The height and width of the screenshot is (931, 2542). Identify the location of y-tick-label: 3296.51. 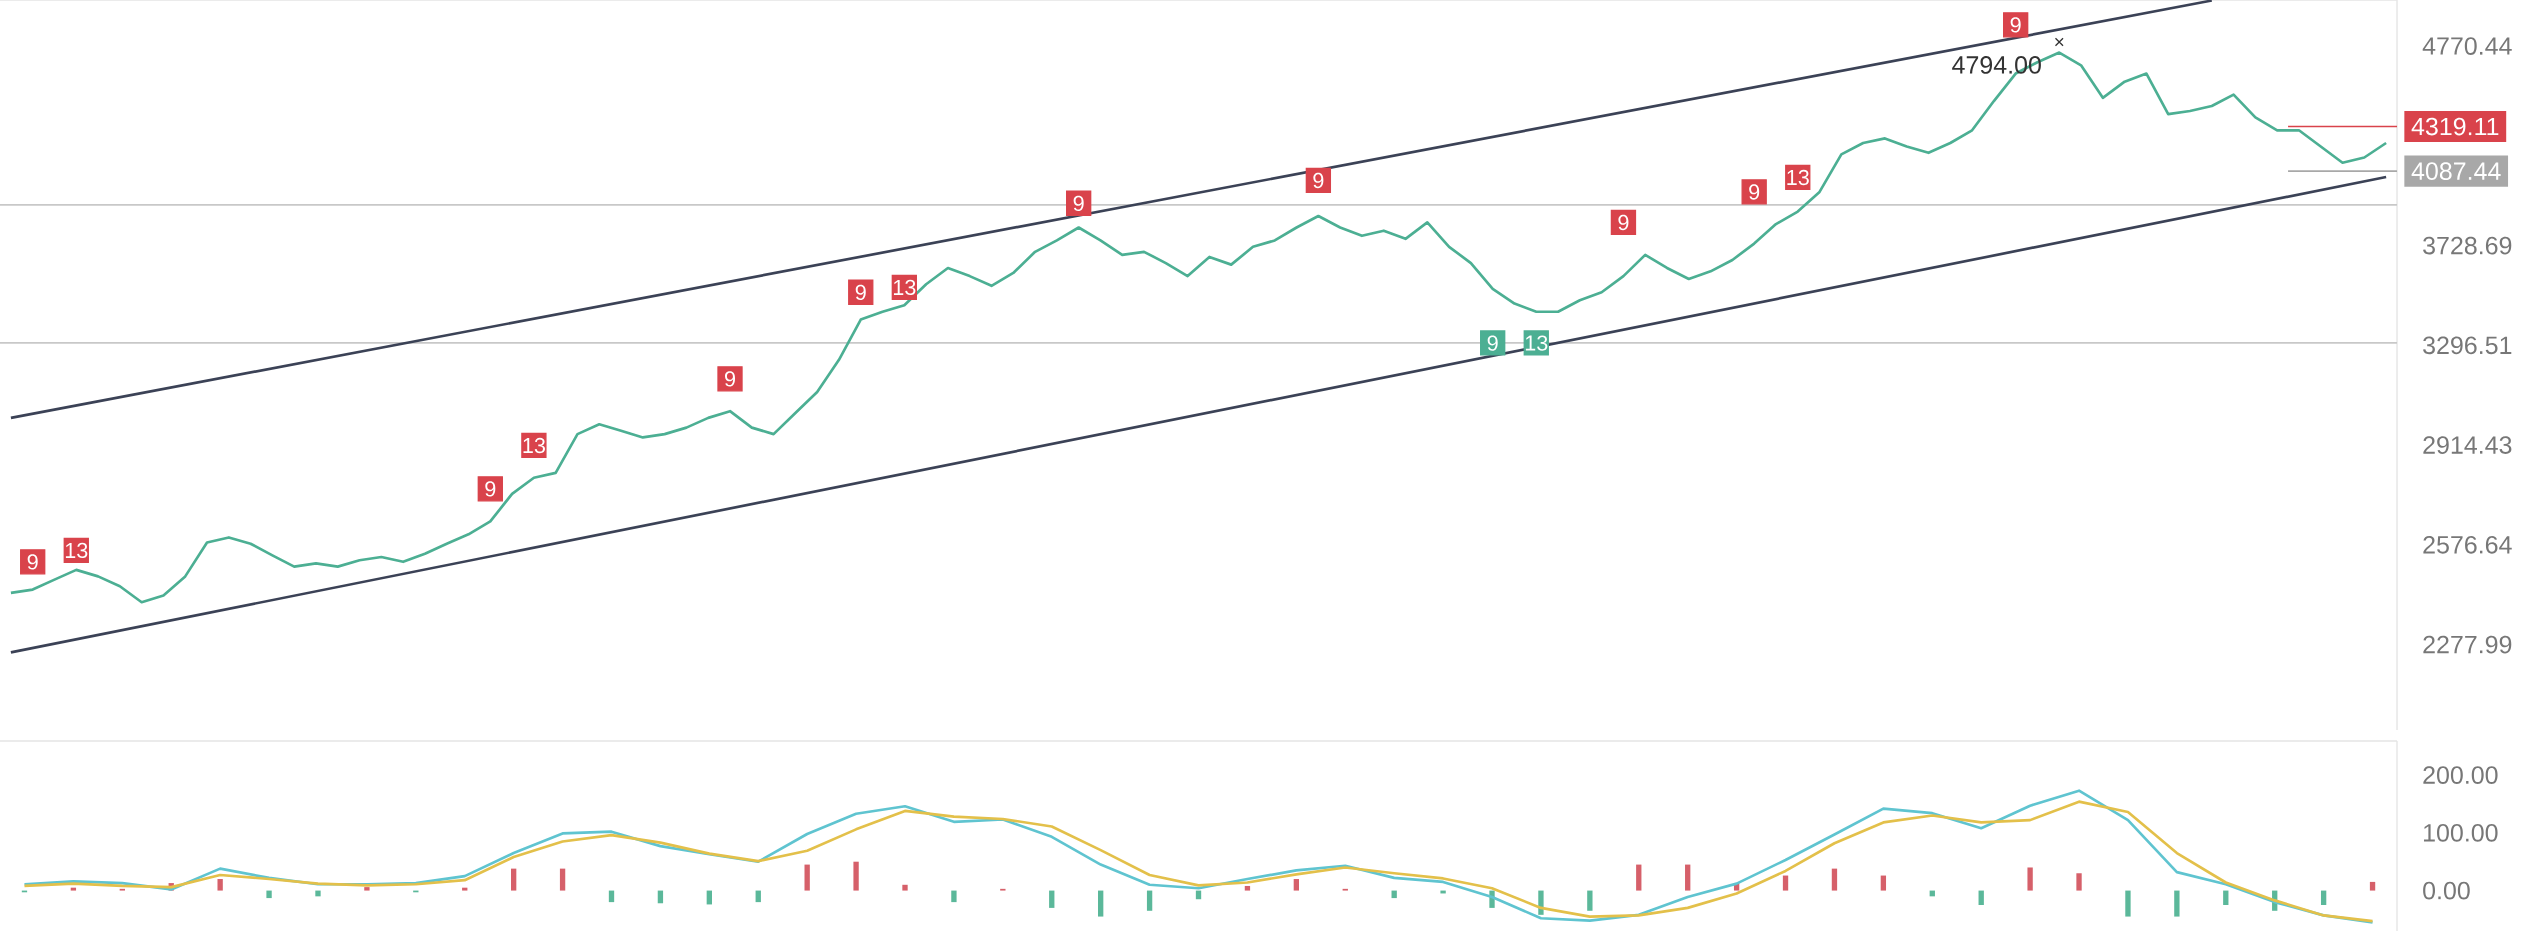
(2467, 345).